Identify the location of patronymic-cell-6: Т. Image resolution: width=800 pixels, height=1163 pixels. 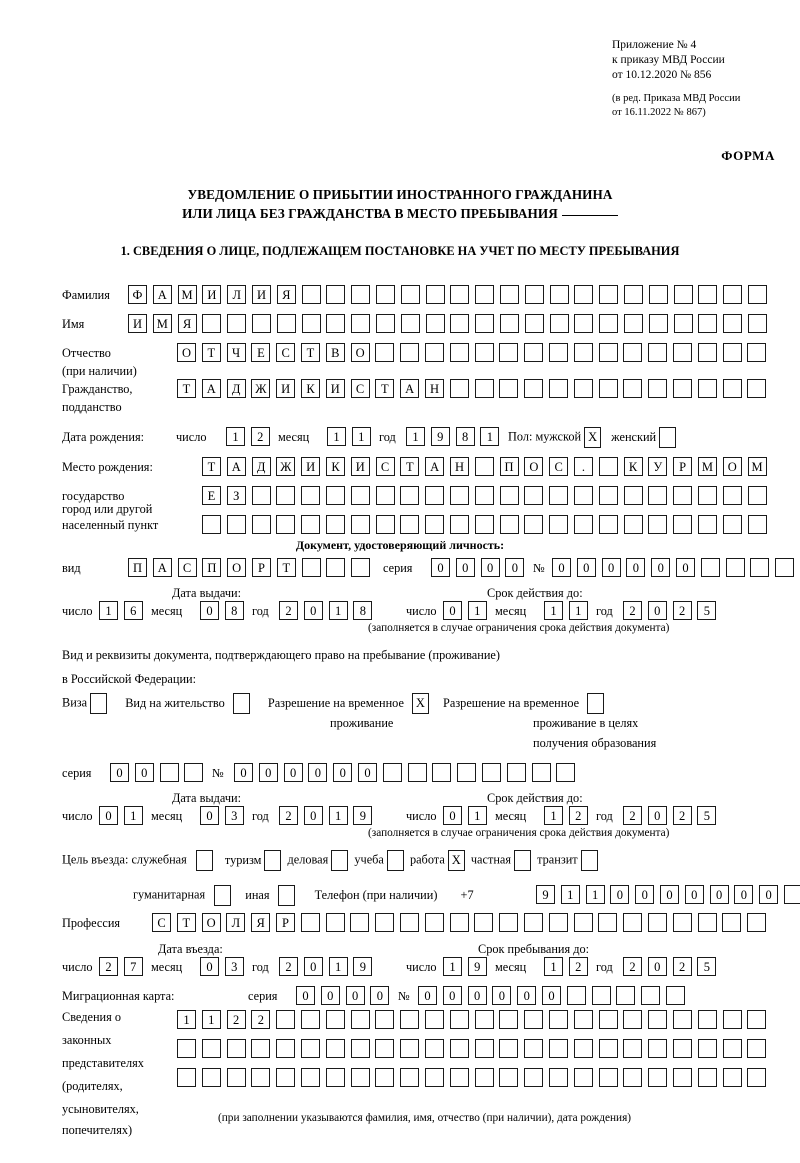
(310, 352).